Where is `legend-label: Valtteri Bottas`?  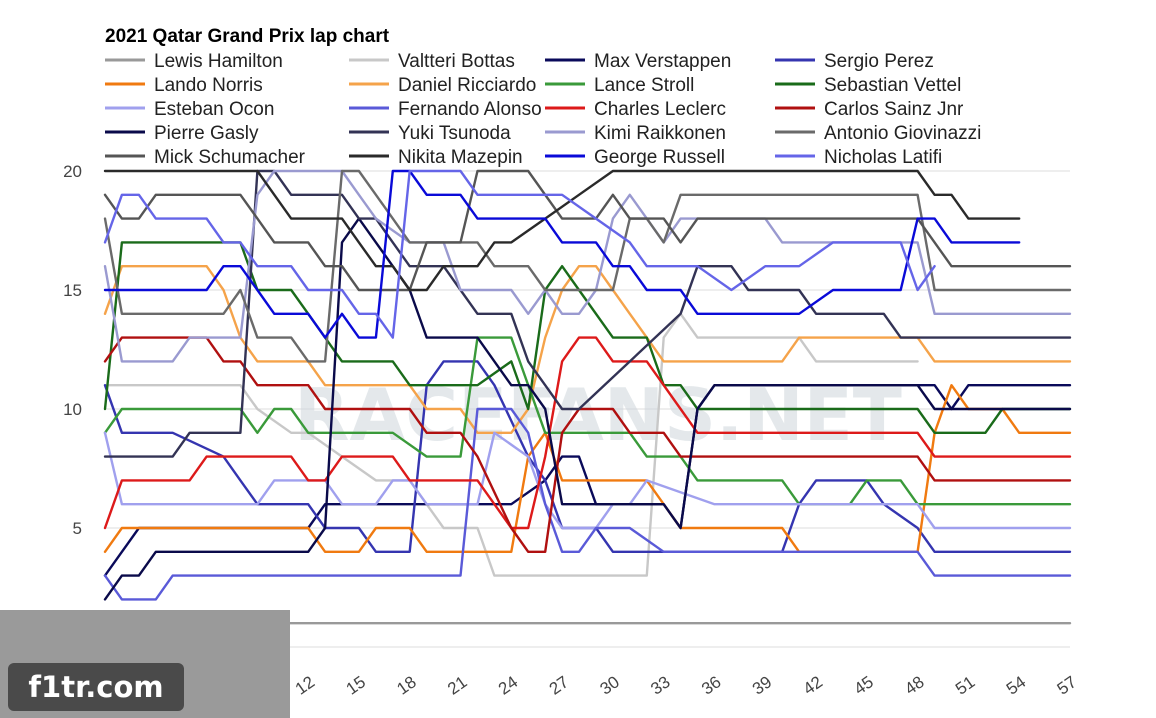
legend-label: Valtteri Bottas is located at coordinates (456, 61).